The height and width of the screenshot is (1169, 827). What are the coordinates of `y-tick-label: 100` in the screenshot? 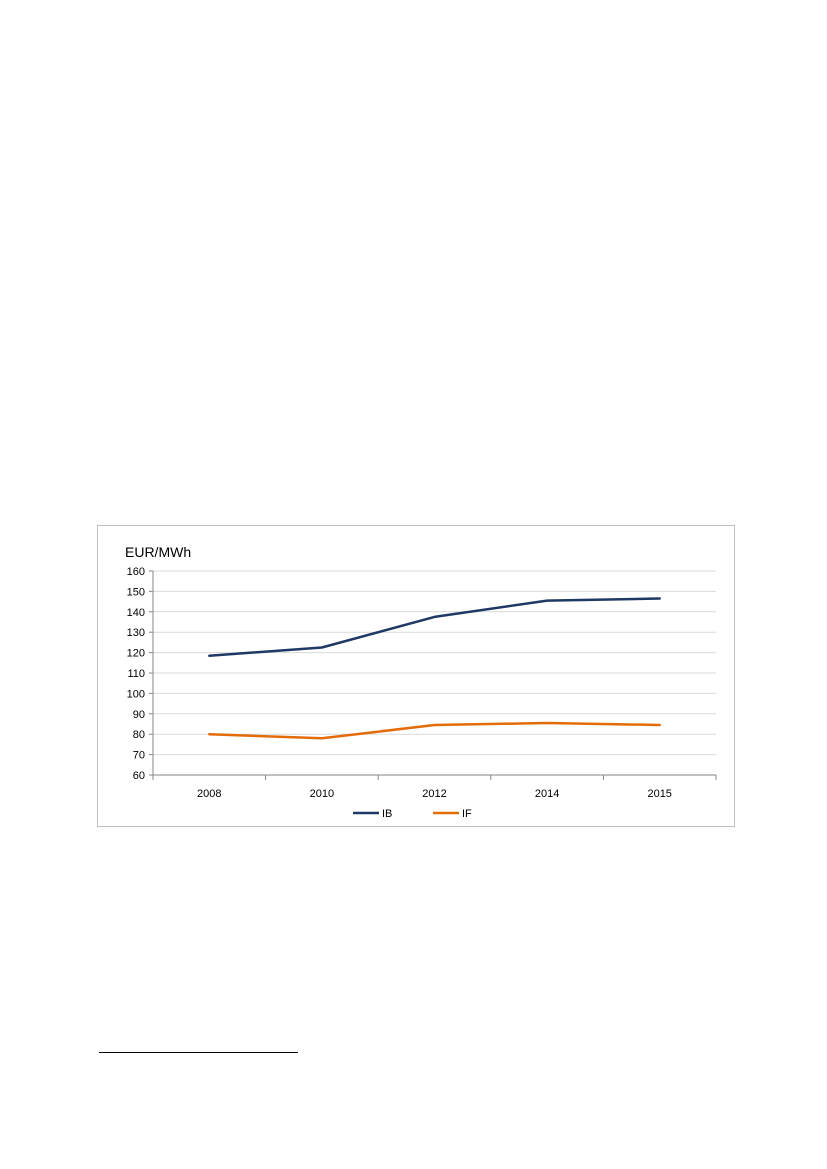 It's located at (136, 694).